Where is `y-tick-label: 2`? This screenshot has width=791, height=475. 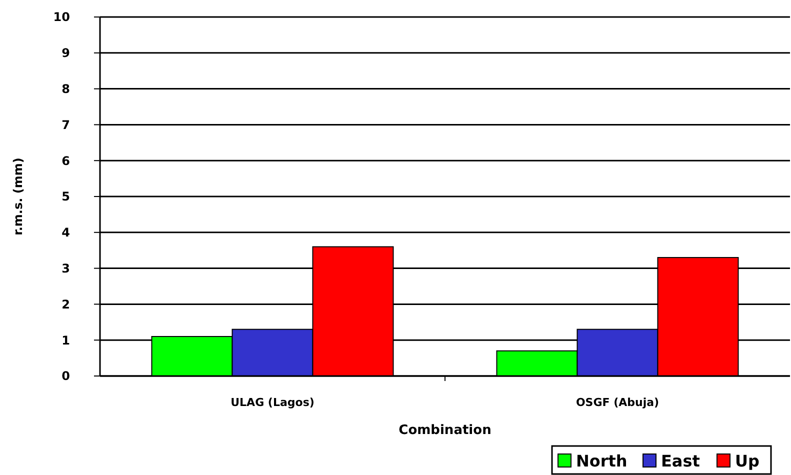
y-tick-label: 2 is located at coordinates (66, 304).